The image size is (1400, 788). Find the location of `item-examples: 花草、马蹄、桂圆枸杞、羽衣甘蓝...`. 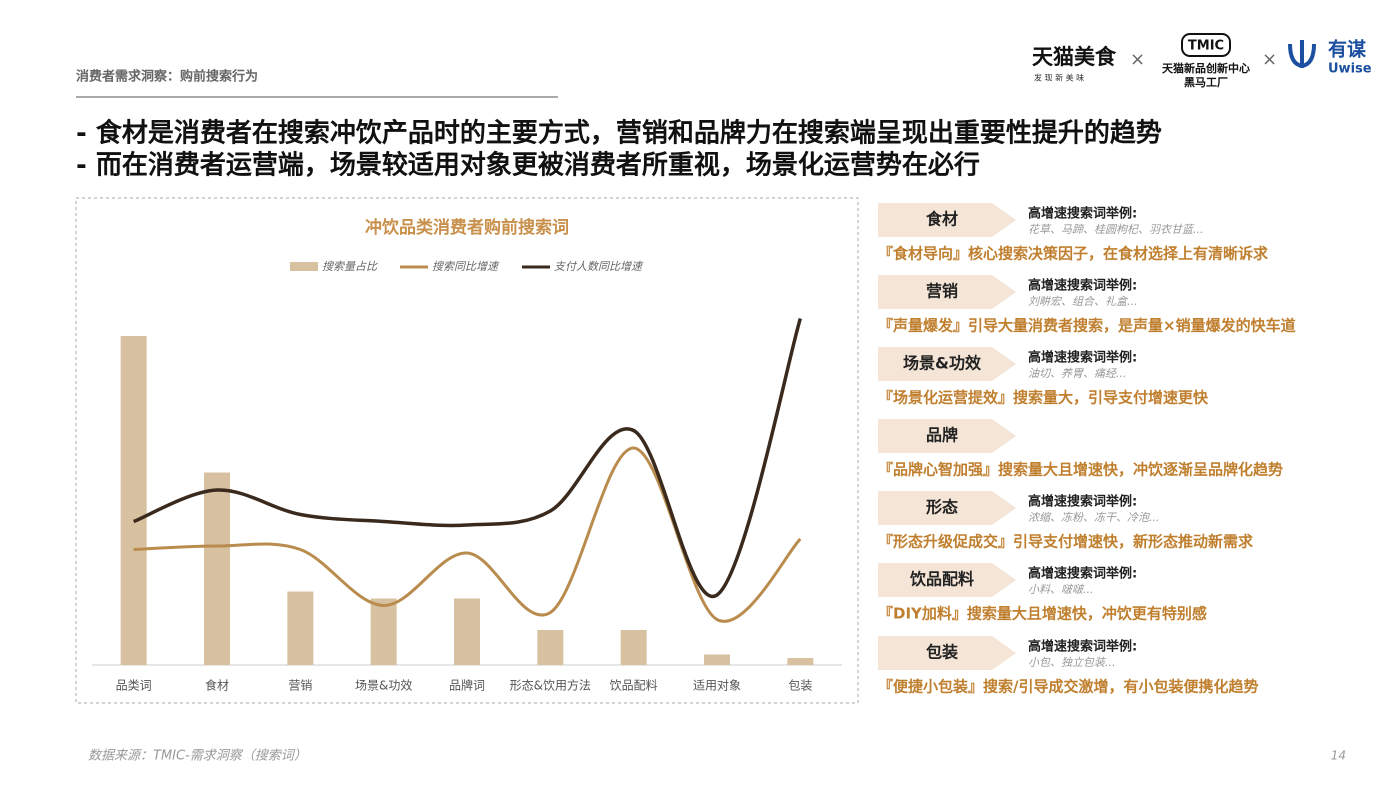

item-examples: 花草、马蹄、桂圆枸杞、羽衣甘蓝... is located at coordinates (1116, 229).